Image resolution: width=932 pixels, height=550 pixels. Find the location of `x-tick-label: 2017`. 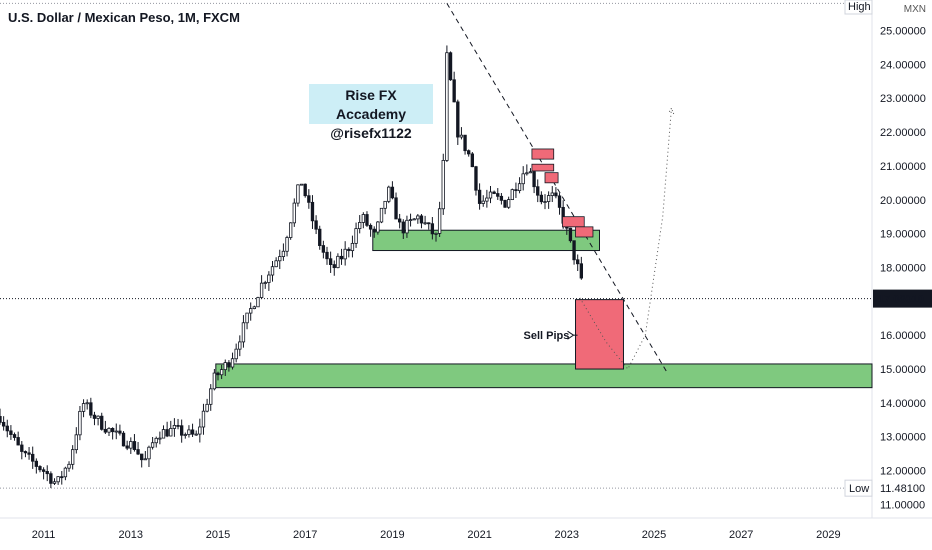

x-tick-label: 2017 is located at coordinates (305, 535).